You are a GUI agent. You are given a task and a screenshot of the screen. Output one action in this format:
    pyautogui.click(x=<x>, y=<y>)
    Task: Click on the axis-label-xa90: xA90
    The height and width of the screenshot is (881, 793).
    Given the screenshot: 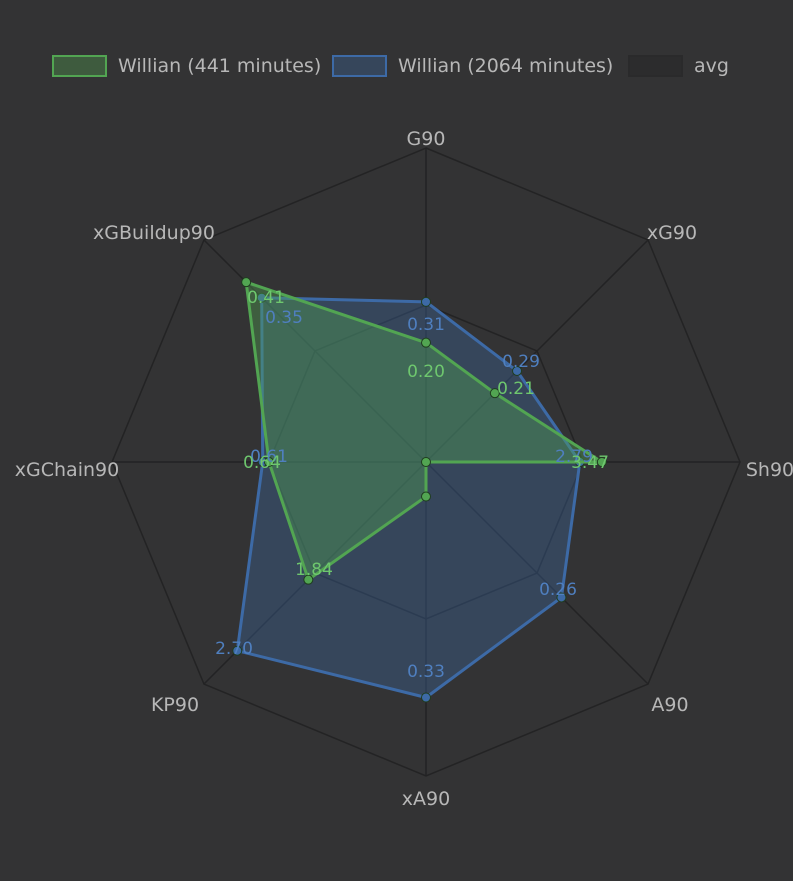 What is the action you would take?
    pyautogui.click(x=426, y=799)
    